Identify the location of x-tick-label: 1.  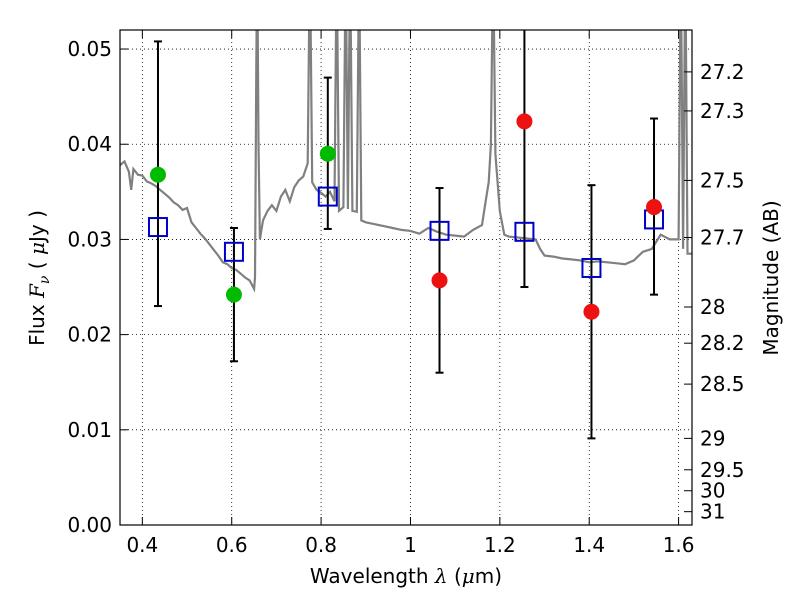
(410, 545).